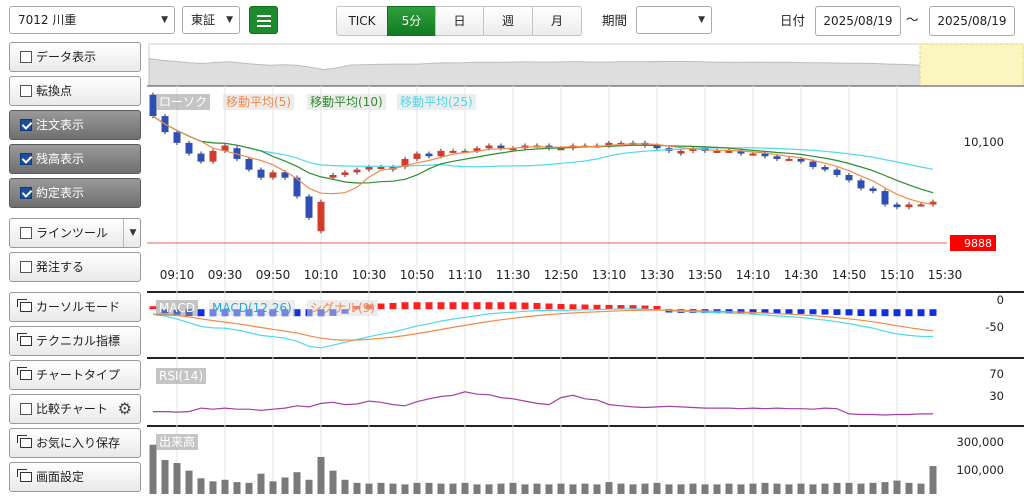  Describe the element at coordinates (75, 159) in the screenshot. I see `sidebar-item-balance-display: 残高表示` at that location.